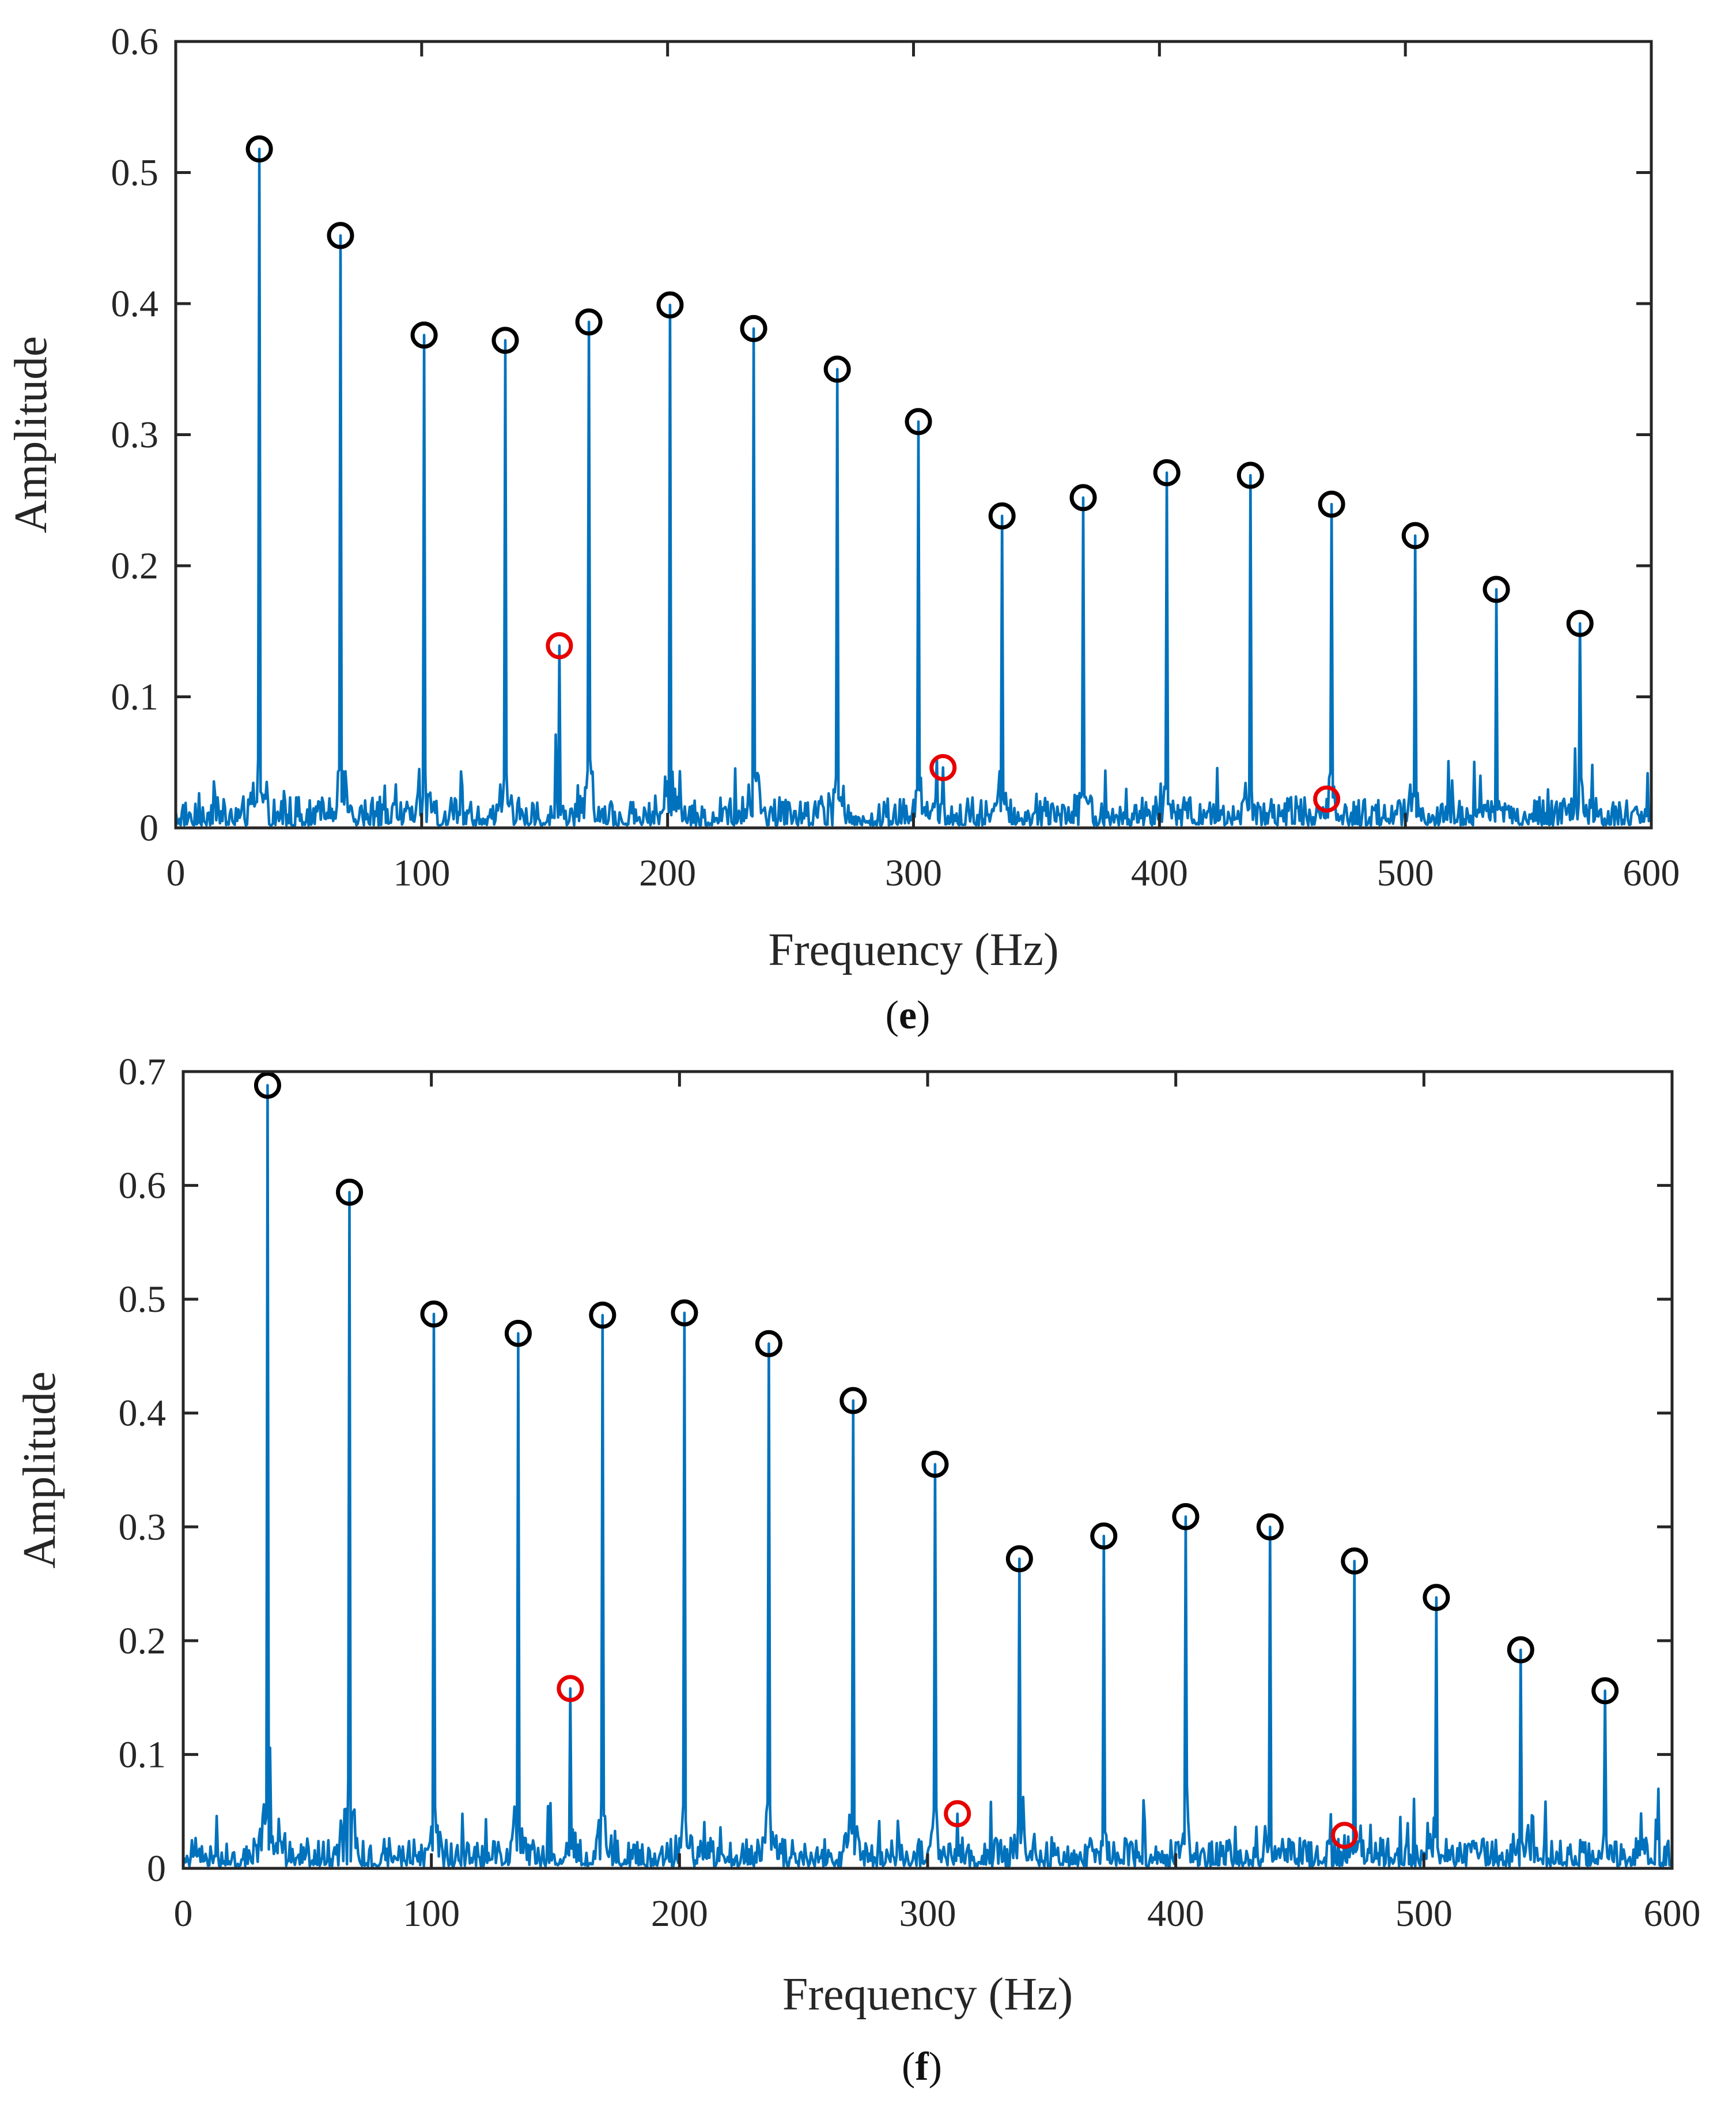 The width and height of the screenshot is (1736, 2108). I want to click on y-tick-label: 0.7, so click(143, 1072).